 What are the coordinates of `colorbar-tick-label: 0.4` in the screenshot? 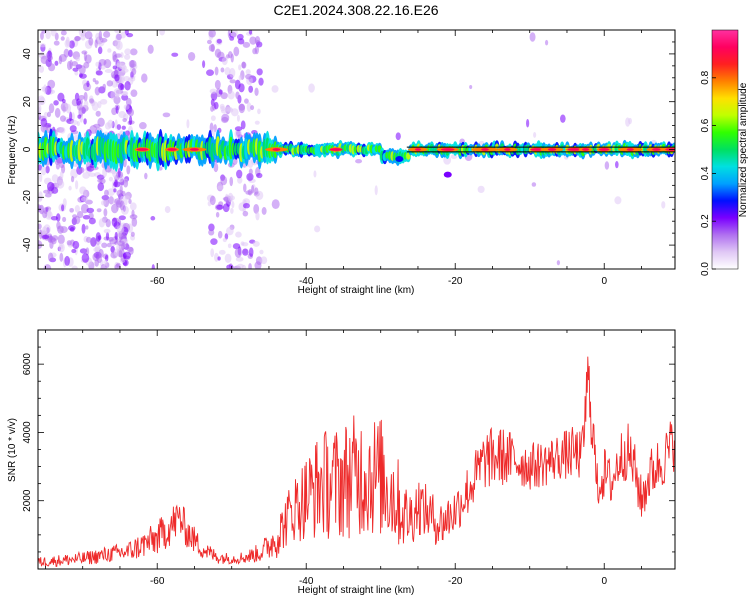 It's located at (705, 173).